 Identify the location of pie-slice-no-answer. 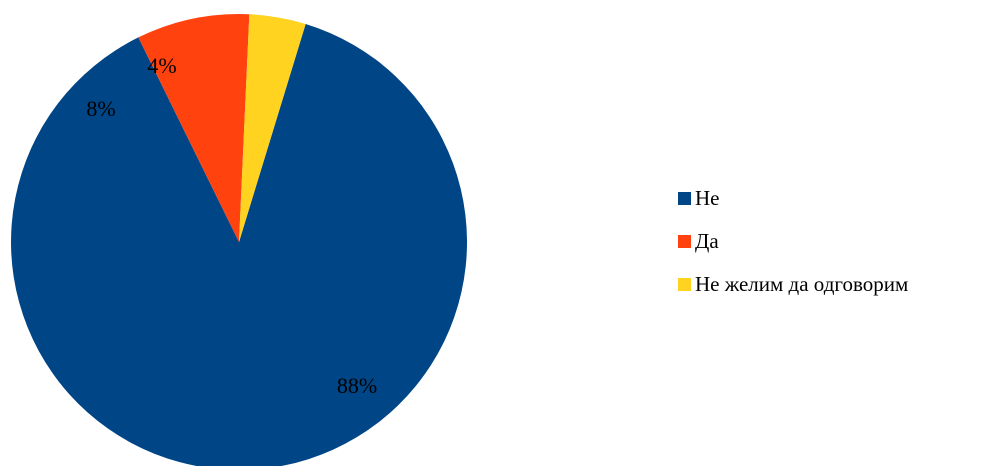
(272, 128).